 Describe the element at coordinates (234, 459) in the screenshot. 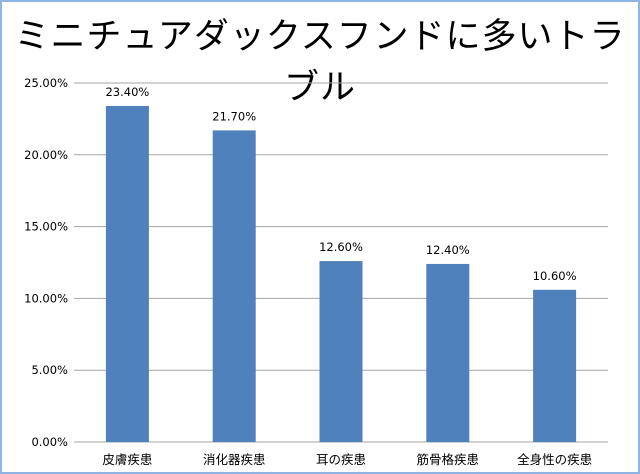

I see `category-label: 消化器疾患` at that location.